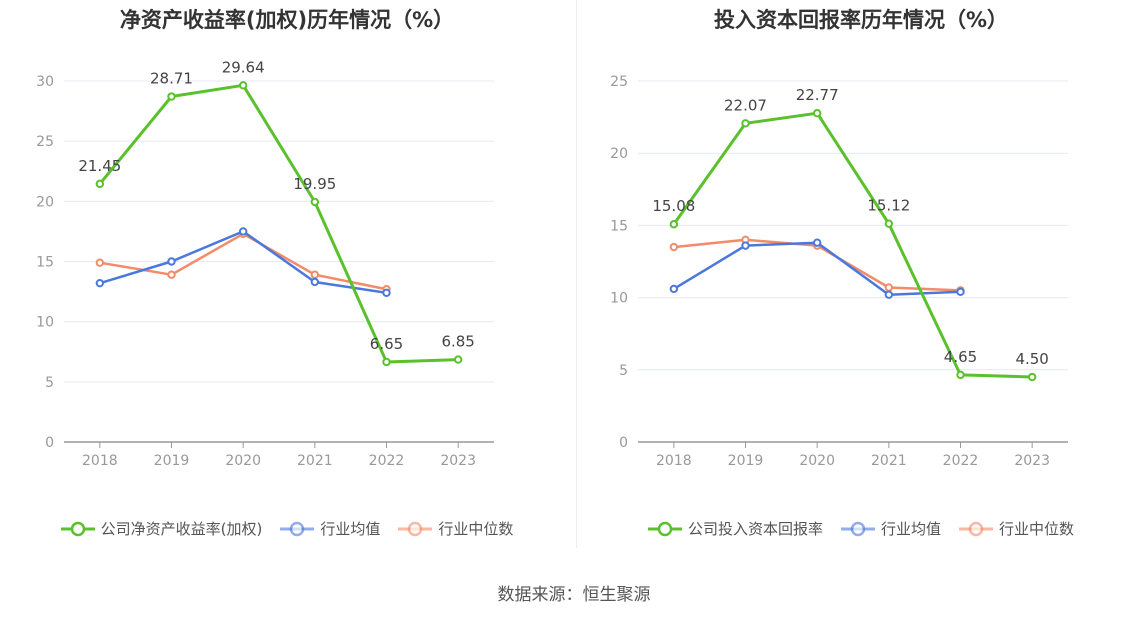 This screenshot has height=619, width=1148. I want to click on series-line-industry-average, so click(243, 262).